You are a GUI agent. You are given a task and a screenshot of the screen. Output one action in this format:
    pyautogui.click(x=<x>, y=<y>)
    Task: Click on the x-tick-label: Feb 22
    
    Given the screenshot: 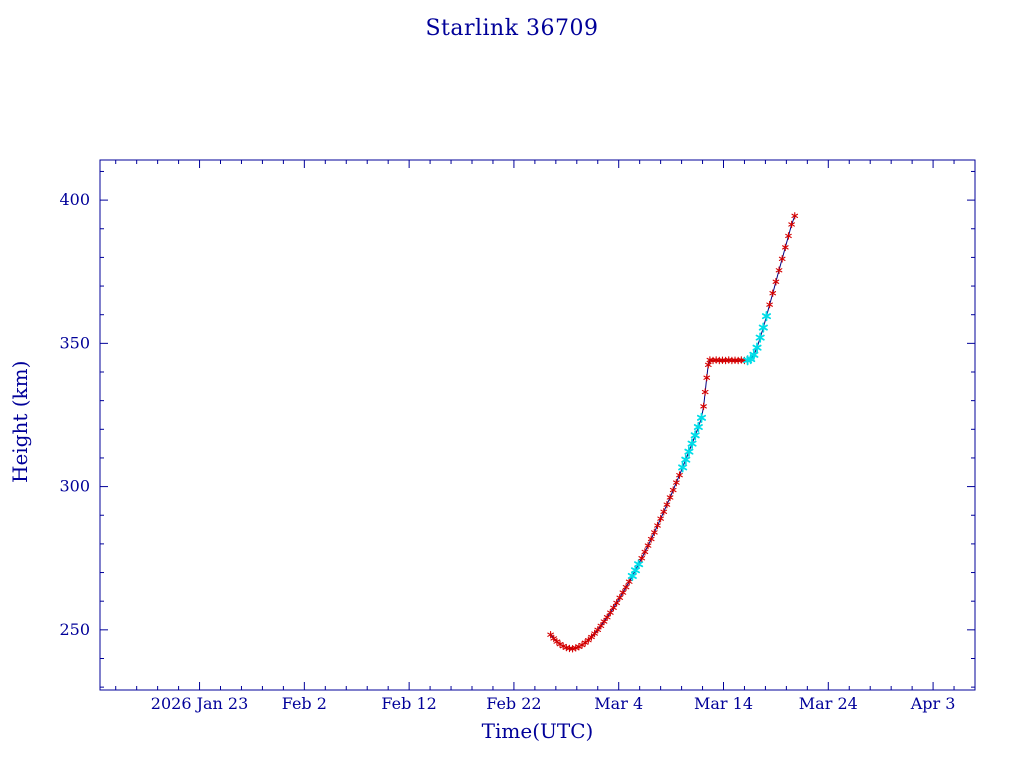 What is the action you would take?
    pyautogui.click(x=513, y=703)
    